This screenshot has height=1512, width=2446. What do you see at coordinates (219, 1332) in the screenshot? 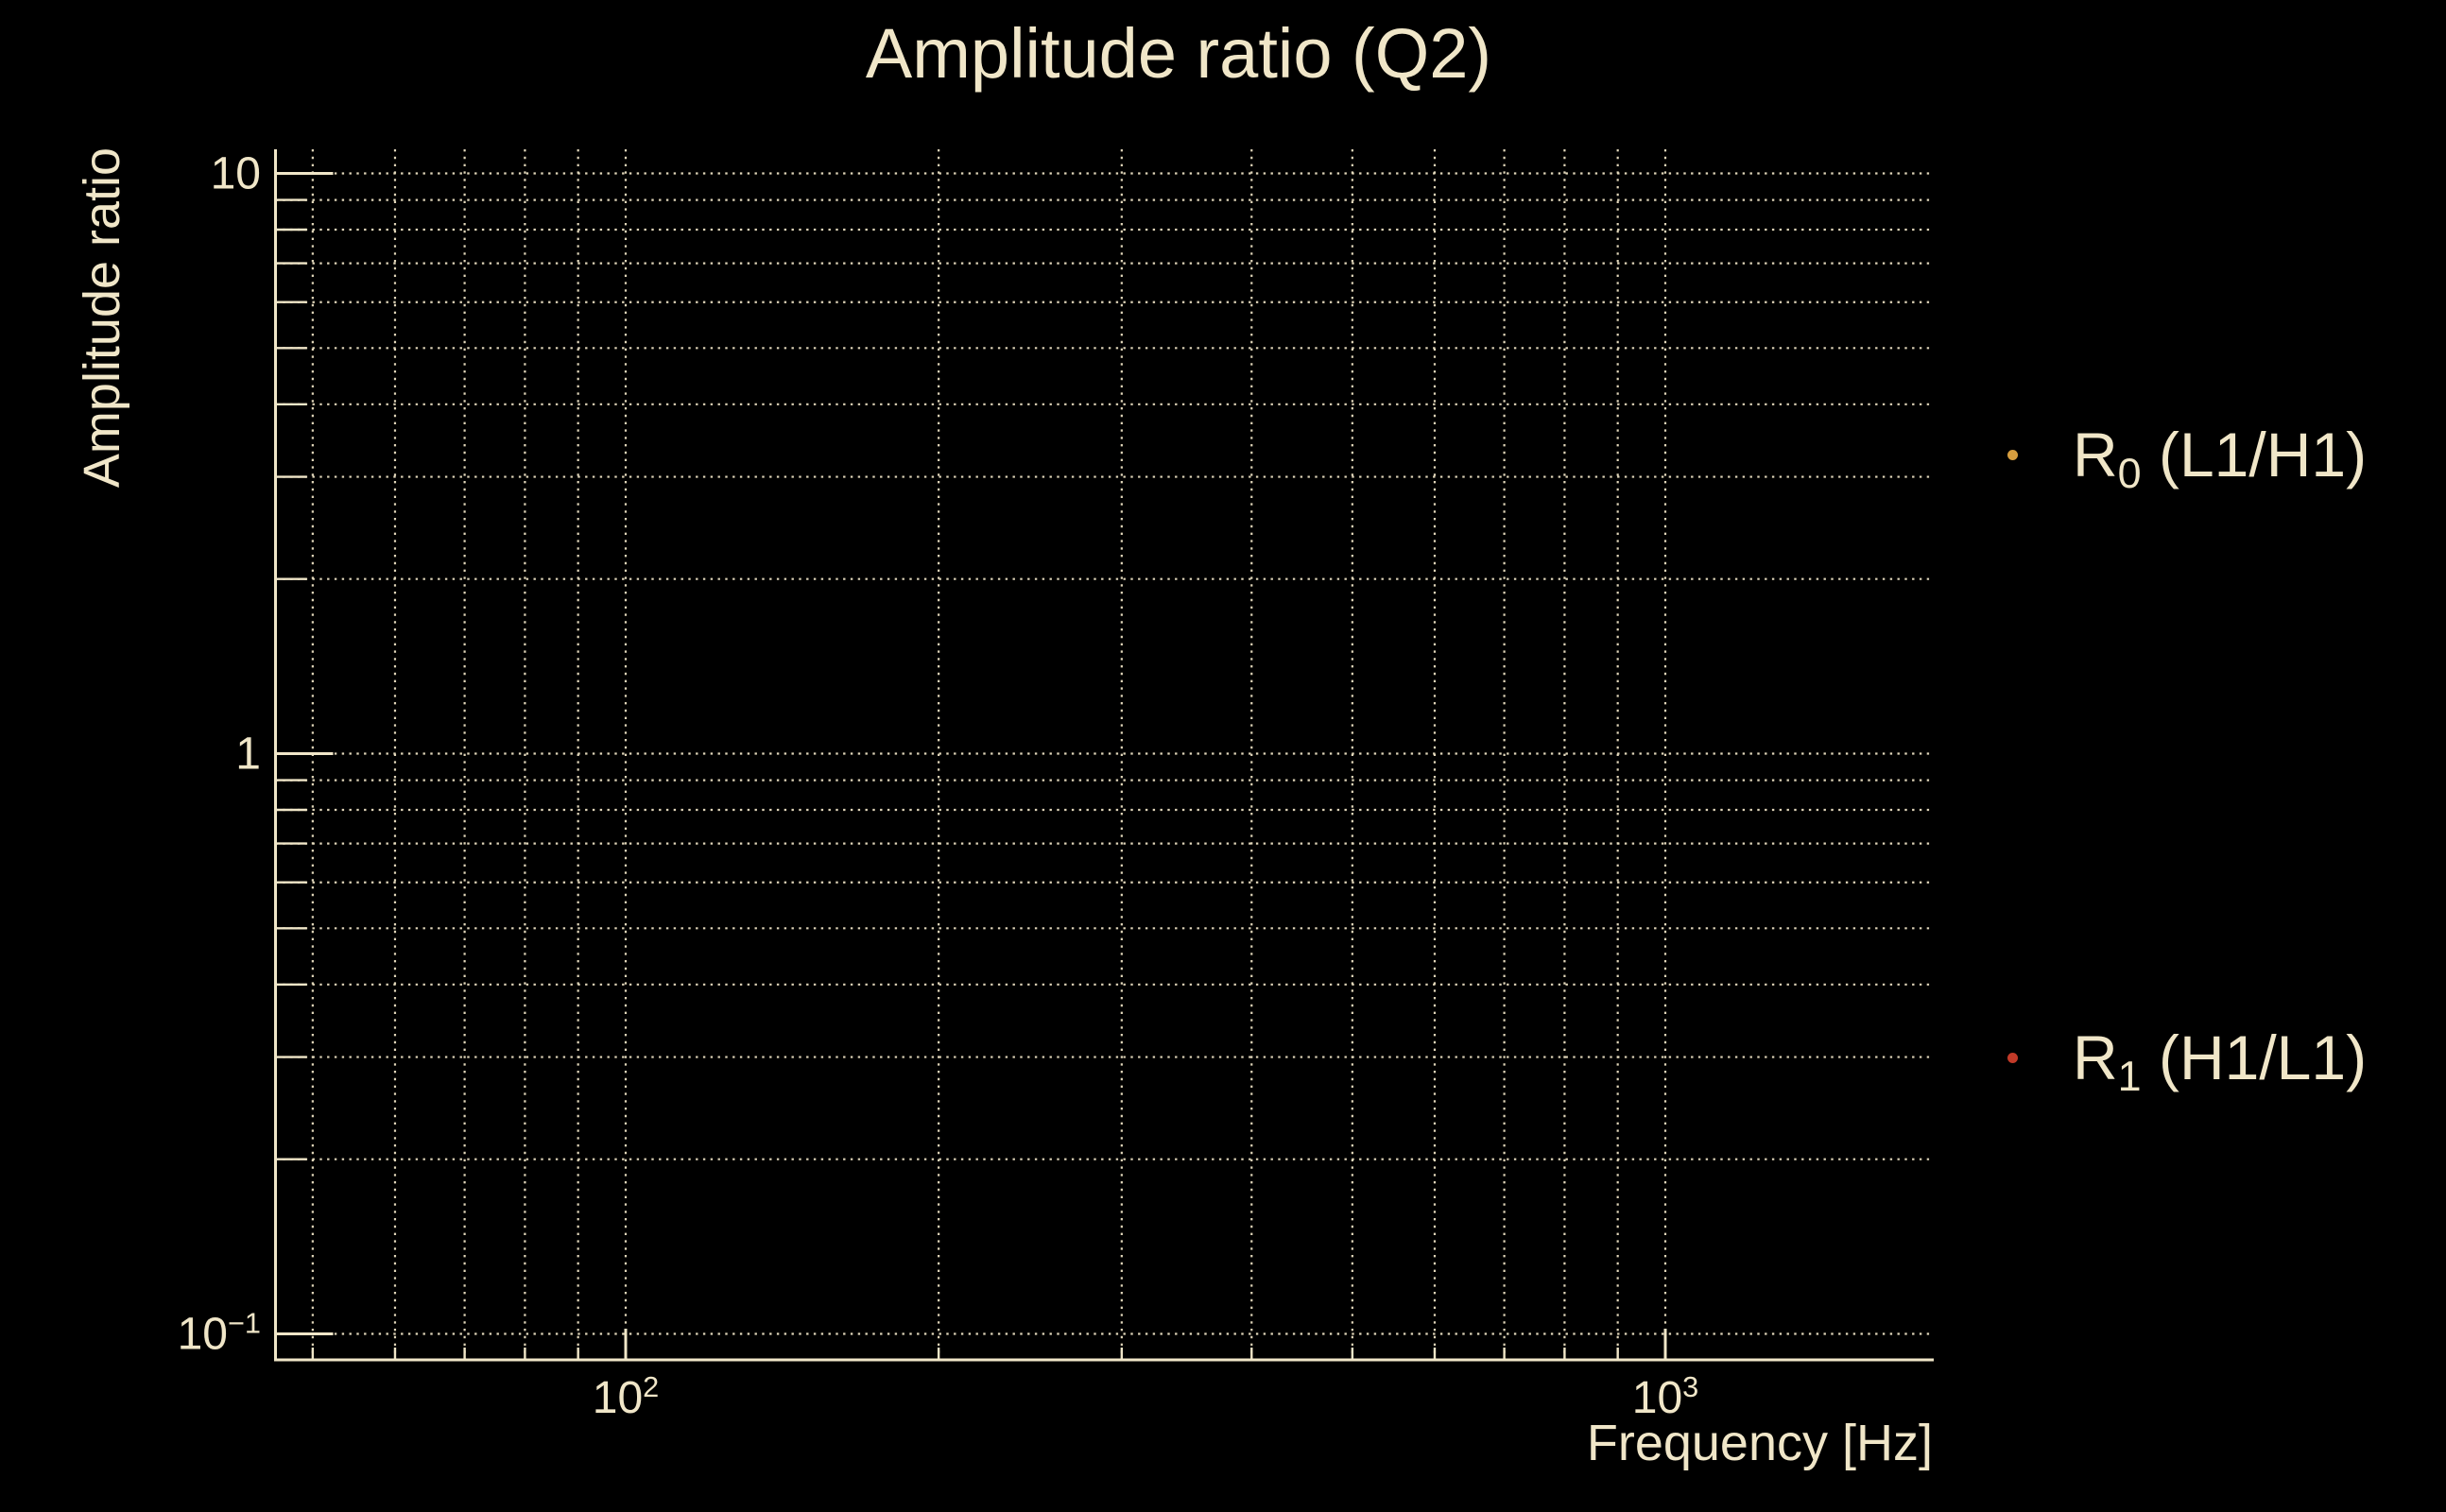
I see `y-tick-label-0.1: 10−1` at bounding box center [219, 1332].